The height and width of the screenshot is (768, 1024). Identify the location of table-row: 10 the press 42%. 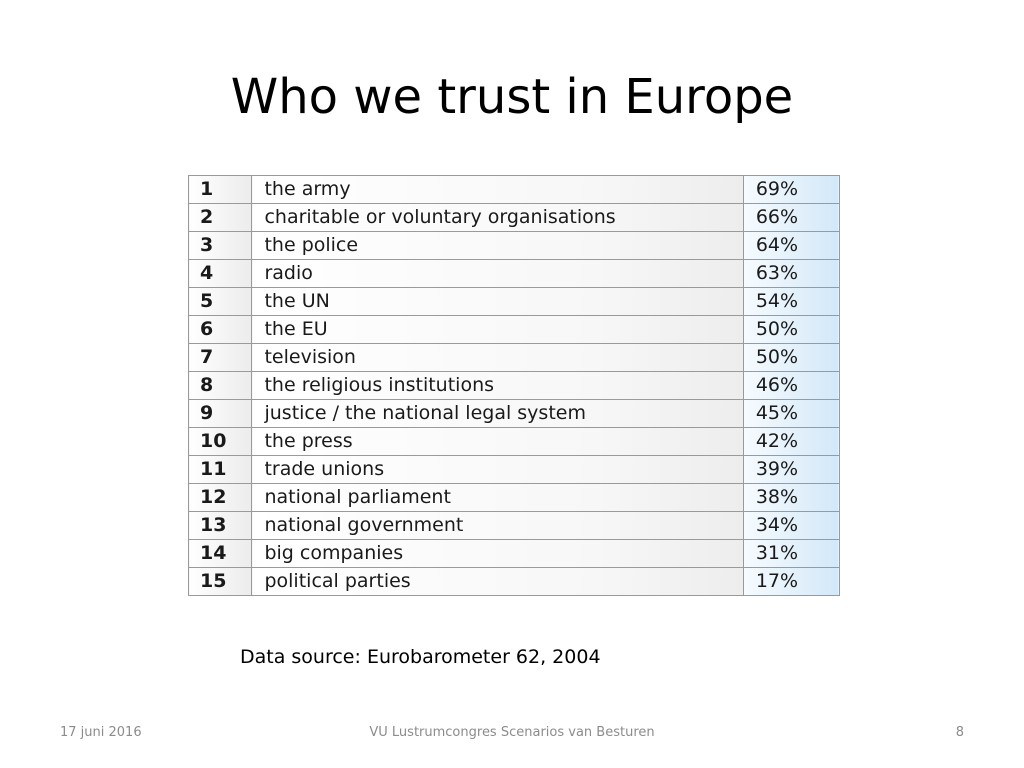
(514, 441).